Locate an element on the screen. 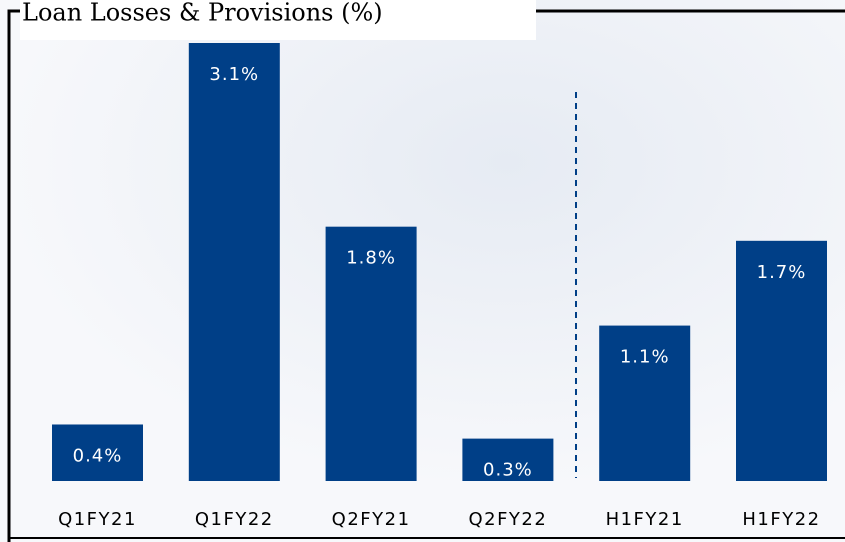 Image resolution: width=845 pixels, height=542 pixels. x-tick-label: Q2FY21 is located at coordinates (371, 519).